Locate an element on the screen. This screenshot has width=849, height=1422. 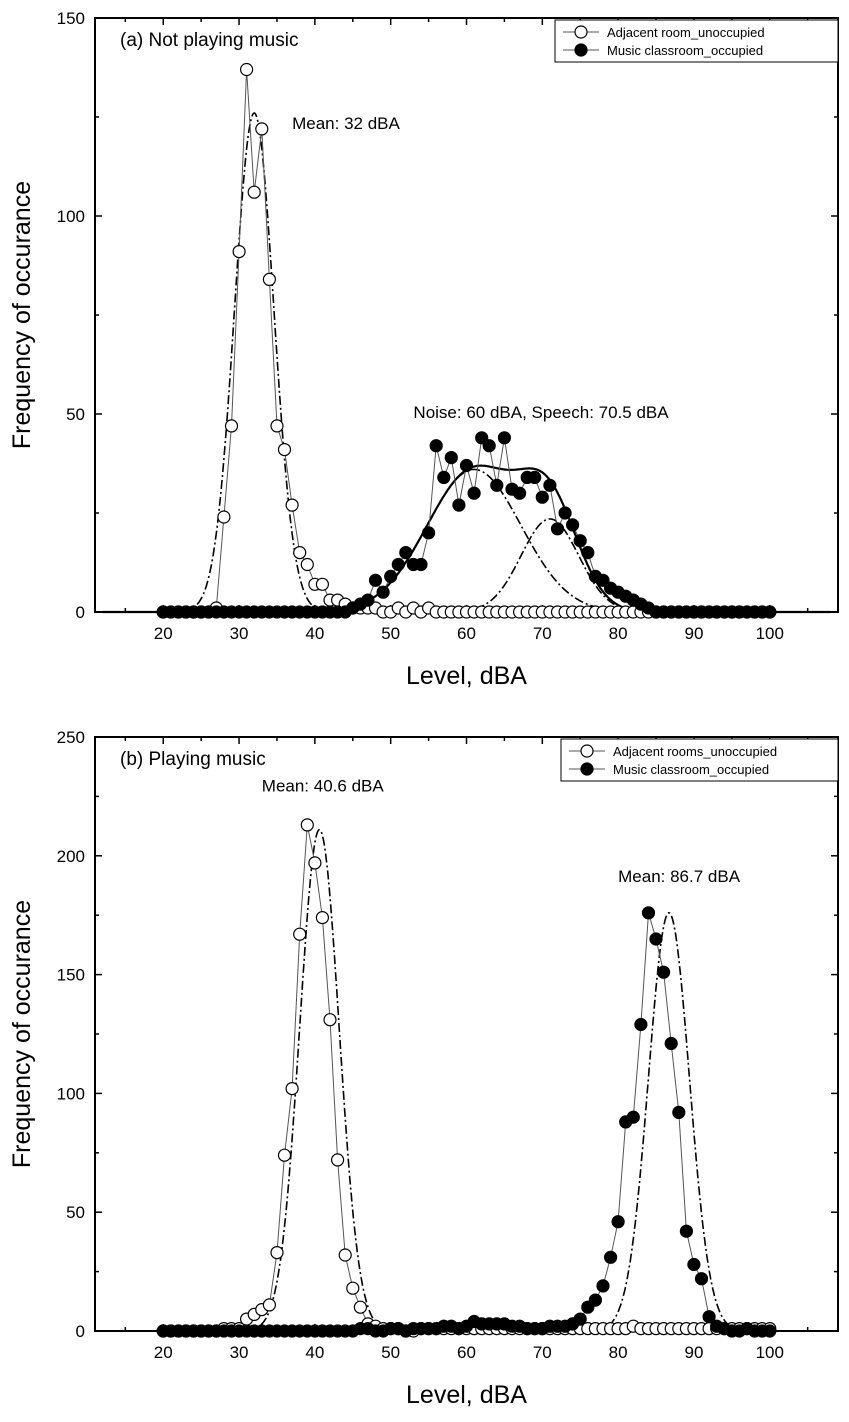
x-tick-label: 60 is located at coordinates (466, 1352).